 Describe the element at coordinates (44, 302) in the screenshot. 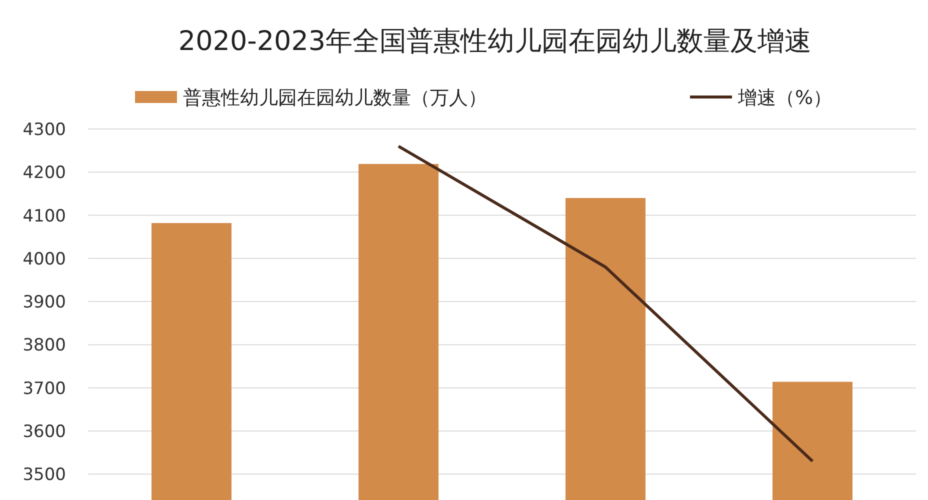

I see `y-tick-label: 3900` at that location.